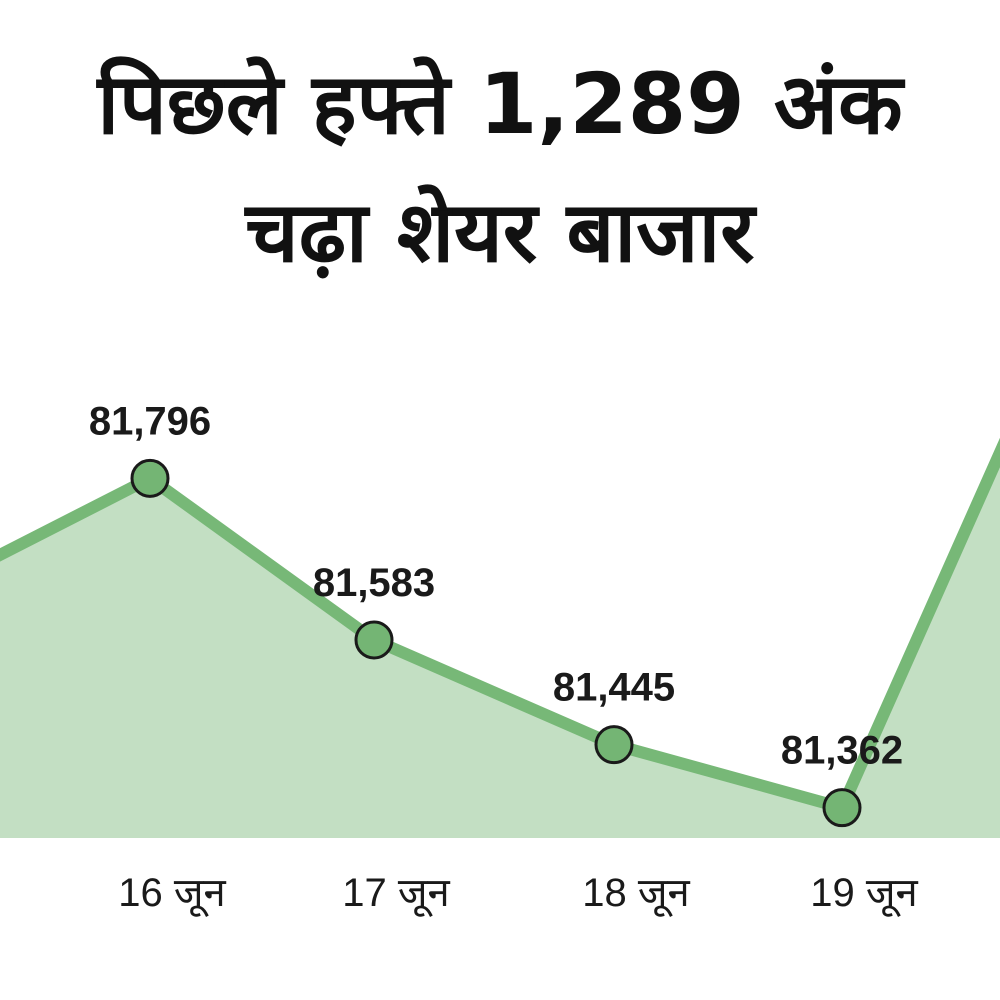 The image size is (1000, 1000). What do you see at coordinates (636, 894) in the screenshot?
I see `x-tick-label: 18 जून` at bounding box center [636, 894].